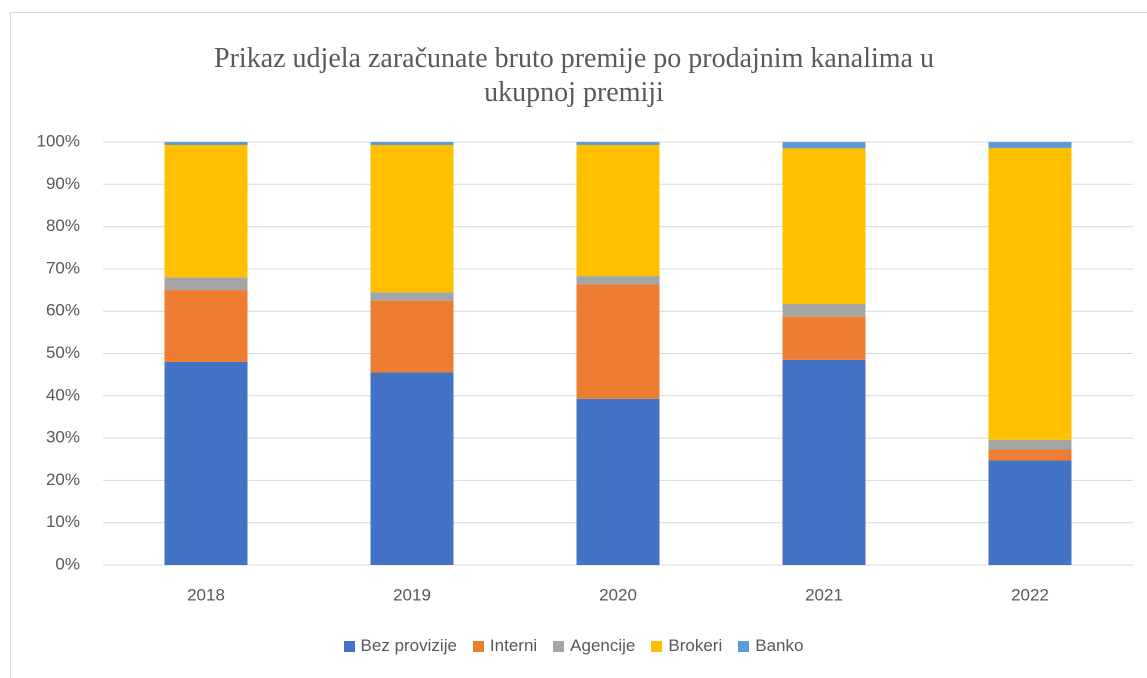 Image resolution: width=1147 pixels, height=678 pixels. What do you see at coordinates (513, 645) in the screenshot?
I see `legend-label: Interni` at bounding box center [513, 645].